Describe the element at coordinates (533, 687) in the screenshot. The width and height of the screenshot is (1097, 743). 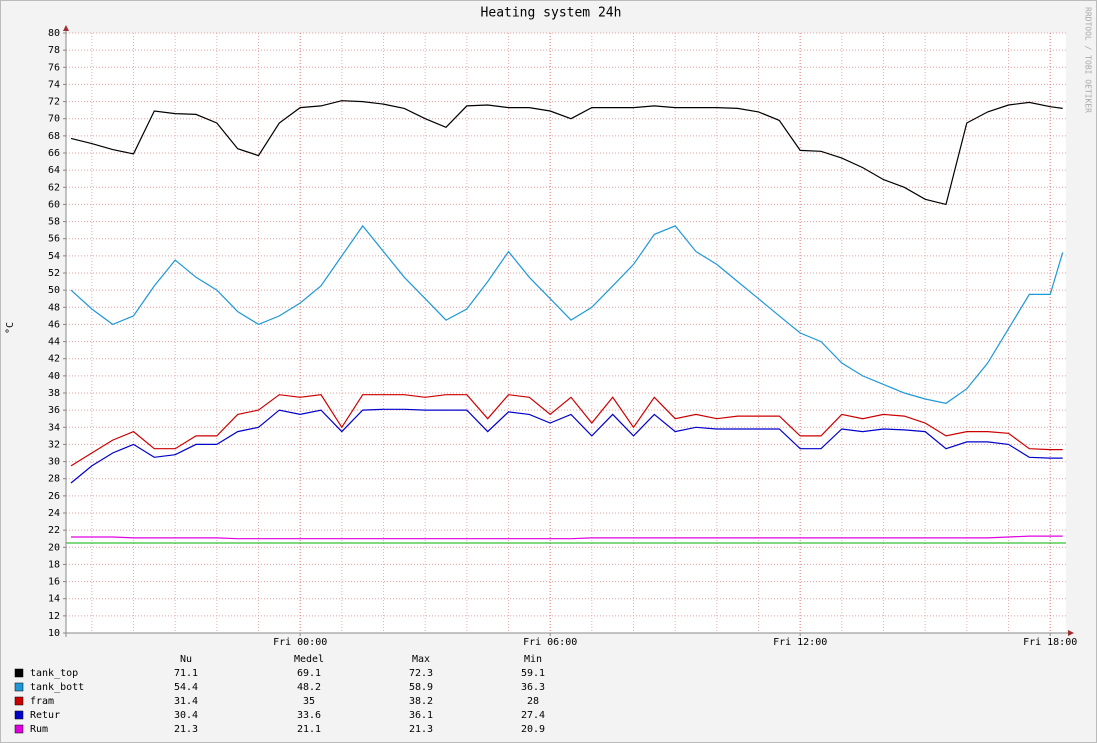
I see `legend-stat: 36.3` at that location.